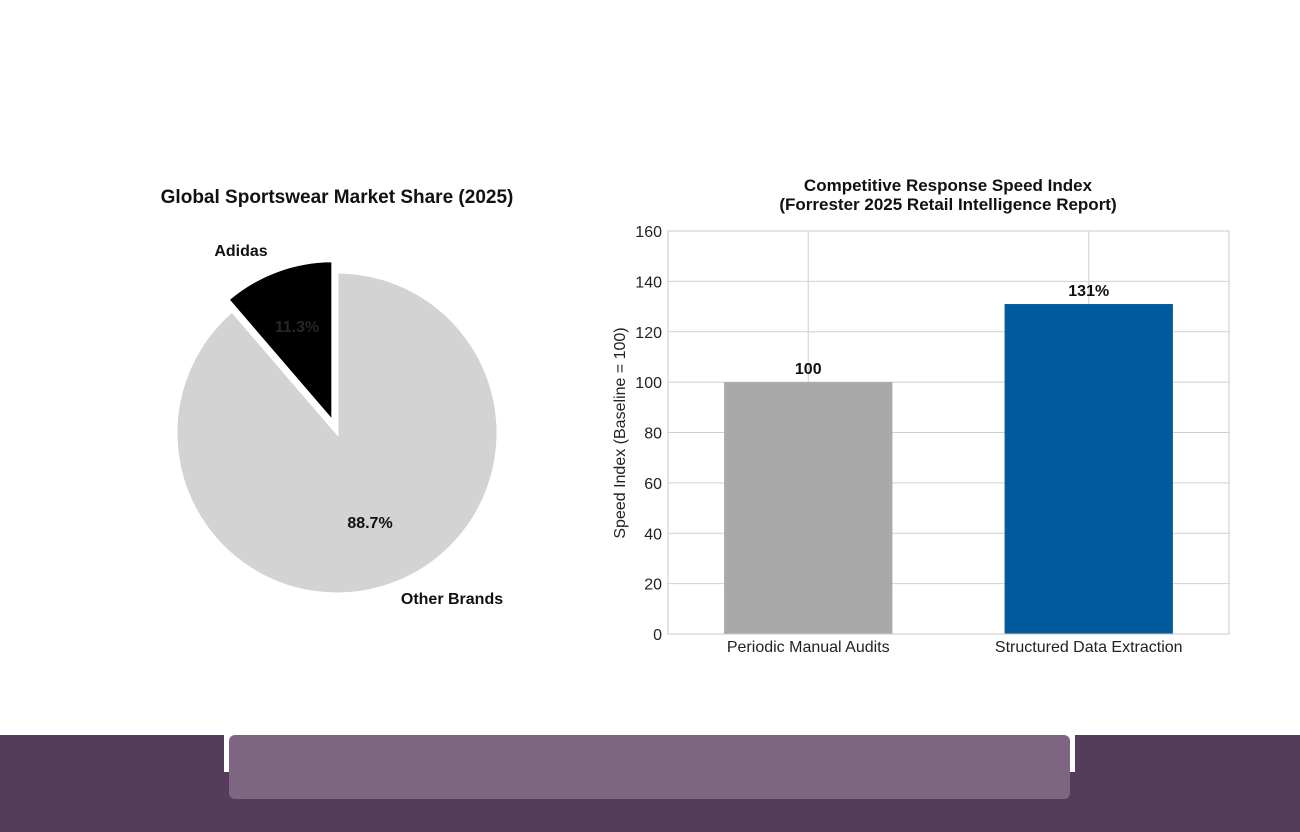  I want to click on pie-pct-other-brands: 88.7%, so click(369, 523).